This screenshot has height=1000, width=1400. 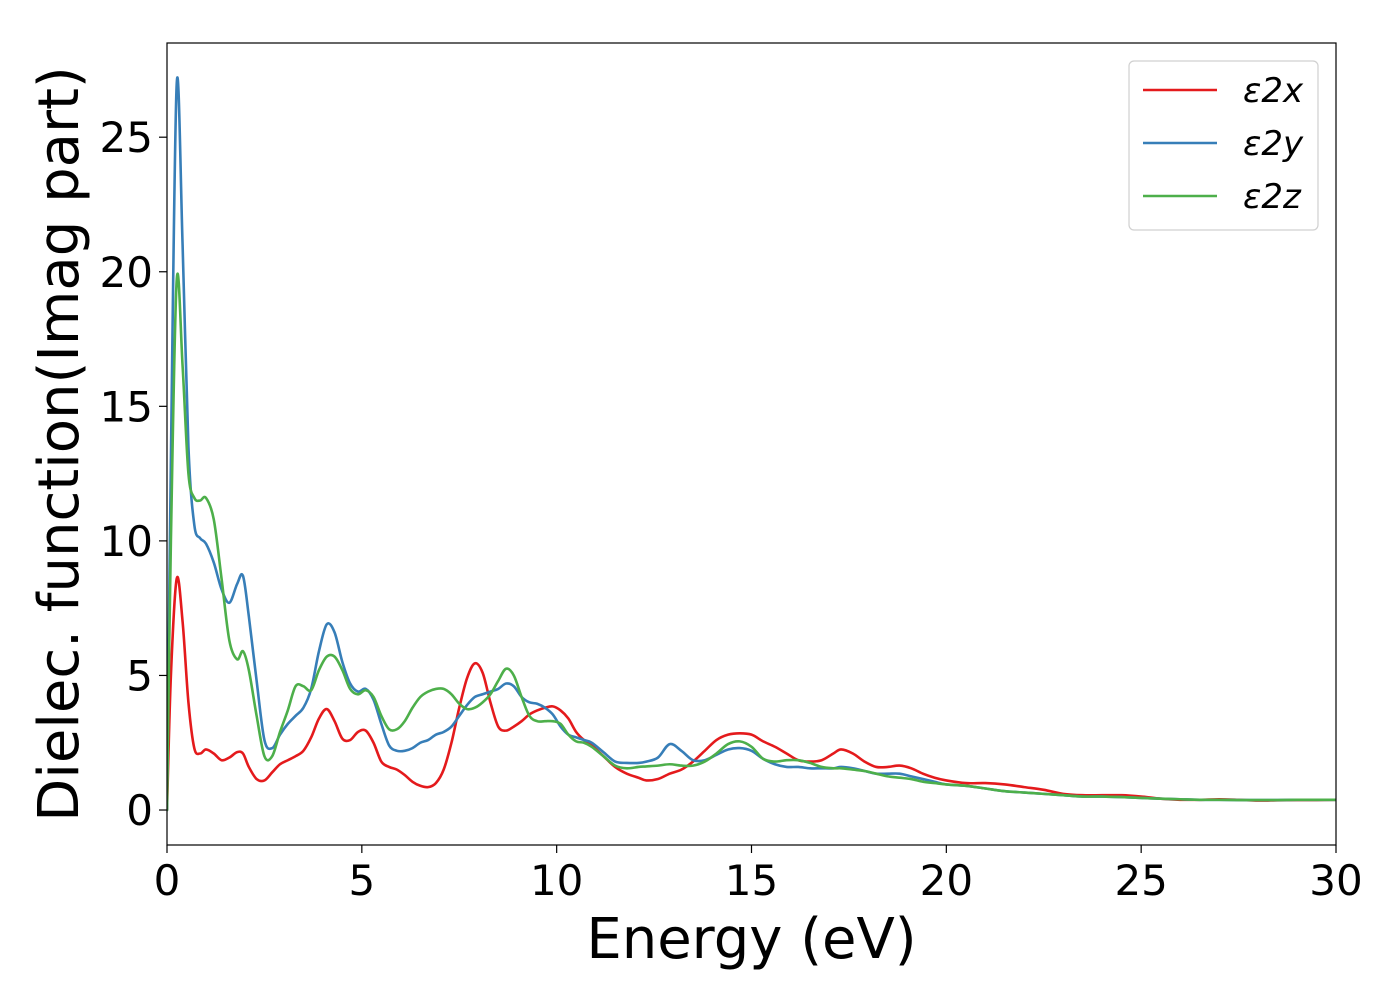 What do you see at coordinates (1273, 144) in the screenshot?
I see `legend-label: ε2y` at bounding box center [1273, 144].